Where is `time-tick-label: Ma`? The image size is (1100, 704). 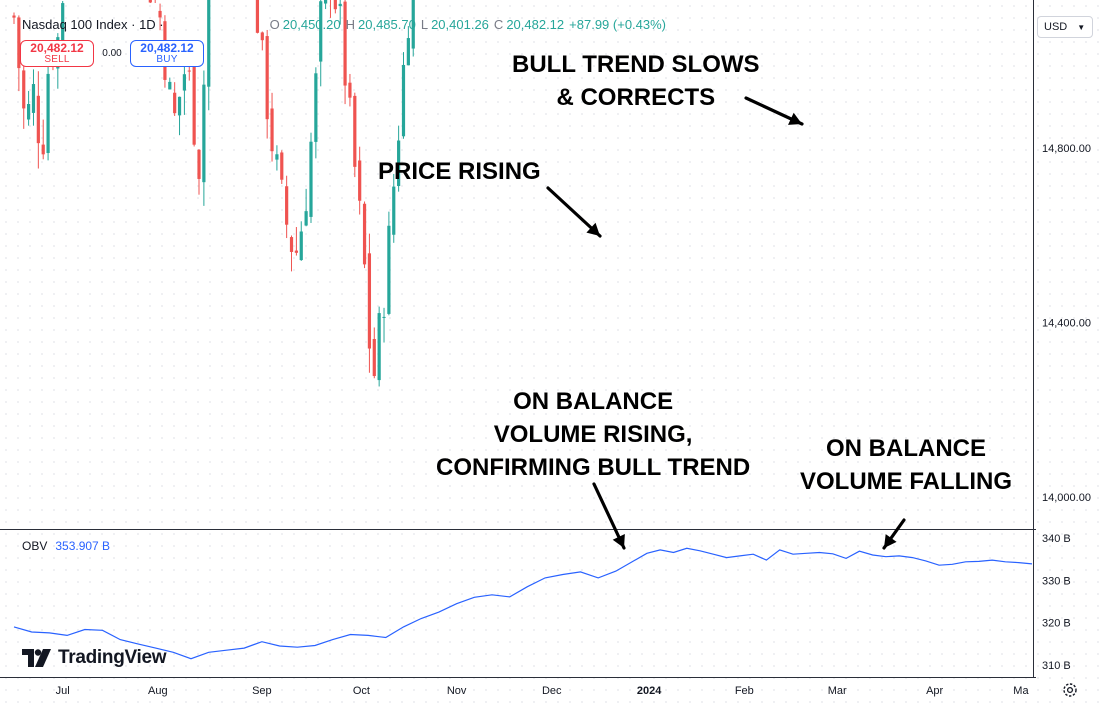 time-tick-label: Ma is located at coordinates (1021, 691).